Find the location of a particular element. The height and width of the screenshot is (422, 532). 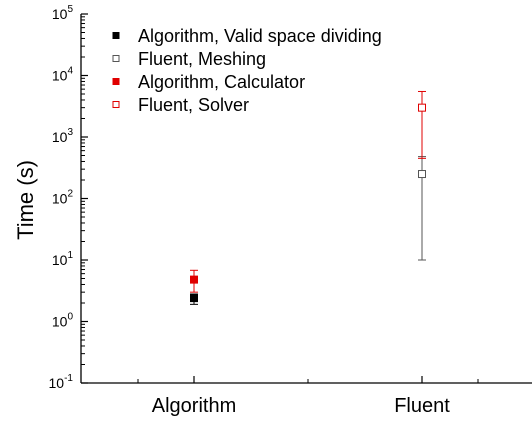

y-tick-exponent: 1 is located at coordinates (70, 255).